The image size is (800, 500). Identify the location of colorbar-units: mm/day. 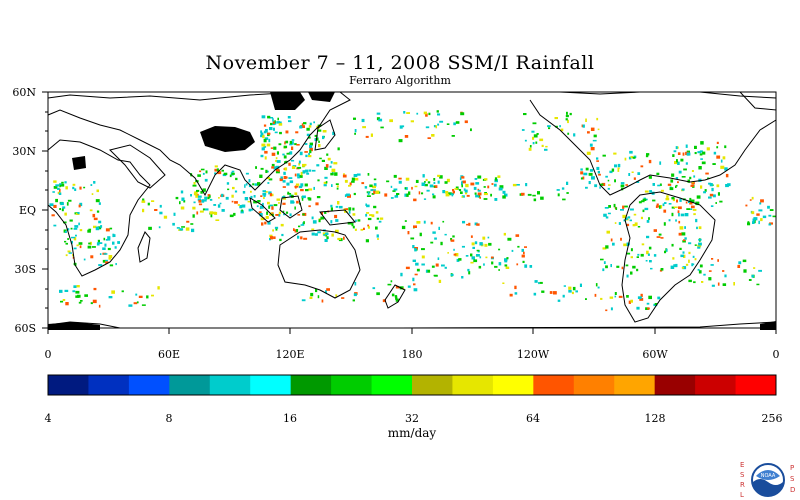
(412, 433).